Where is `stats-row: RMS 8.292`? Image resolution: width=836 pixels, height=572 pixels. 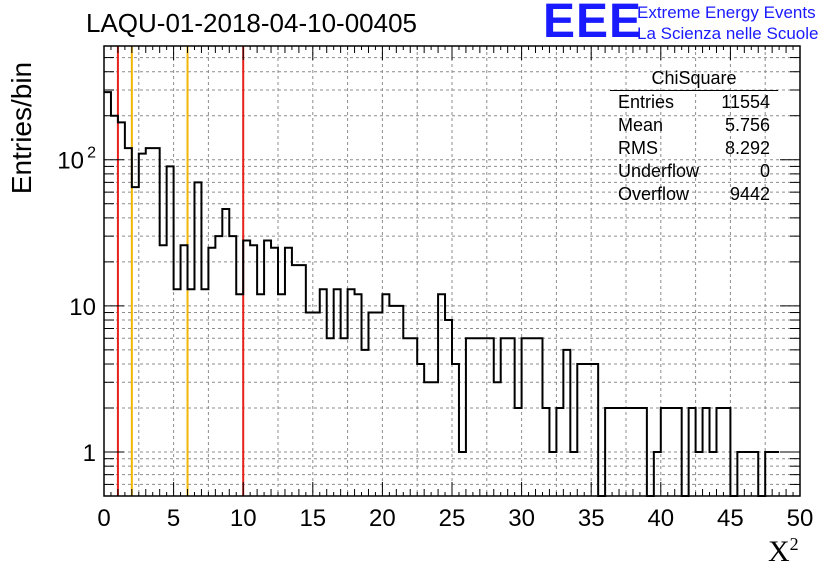
stats-row: RMS 8.292 is located at coordinates (694, 148).